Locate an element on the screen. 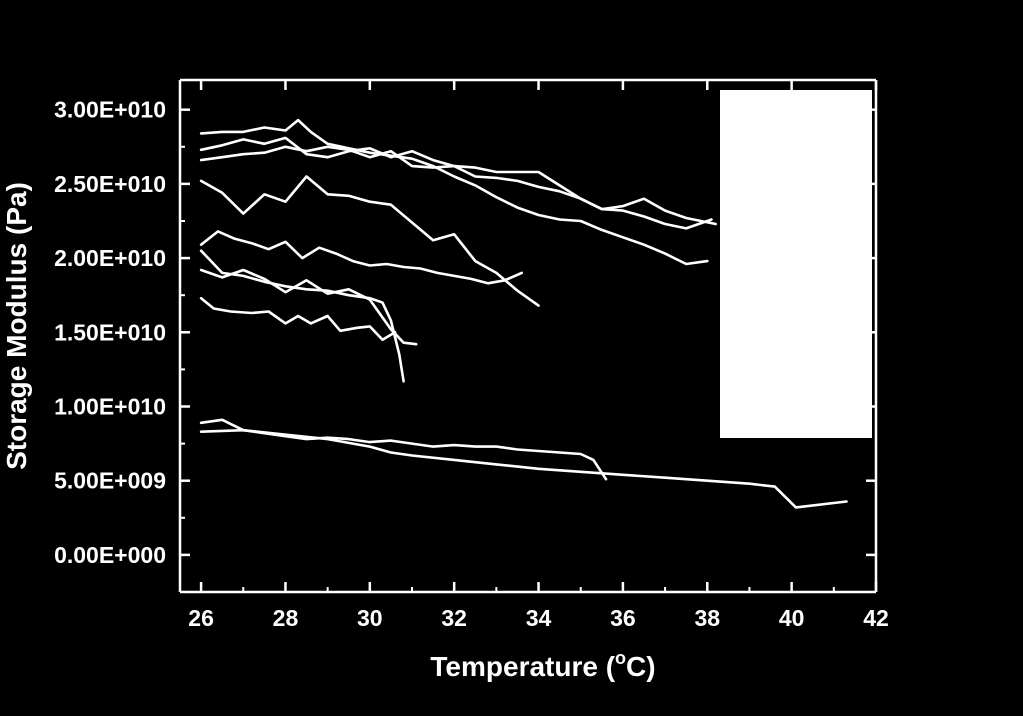  x-tick-label: 30 is located at coordinates (370, 618).